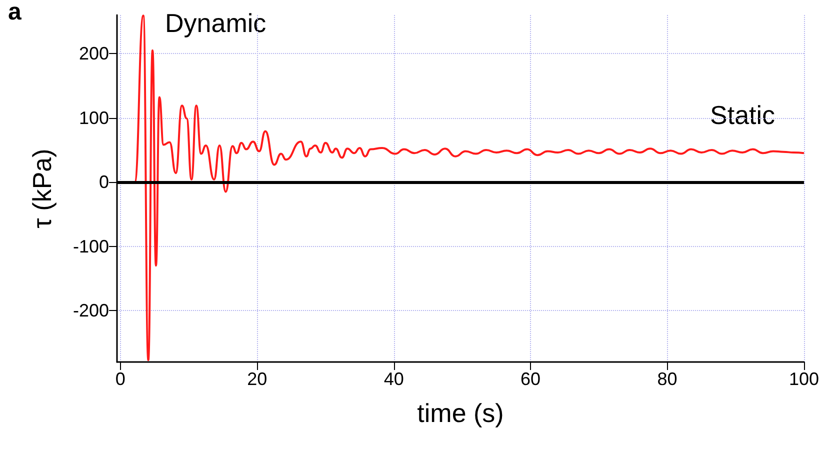 The height and width of the screenshot is (449, 822). What do you see at coordinates (743, 115) in the screenshot?
I see `annotation: Static` at bounding box center [743, 115].